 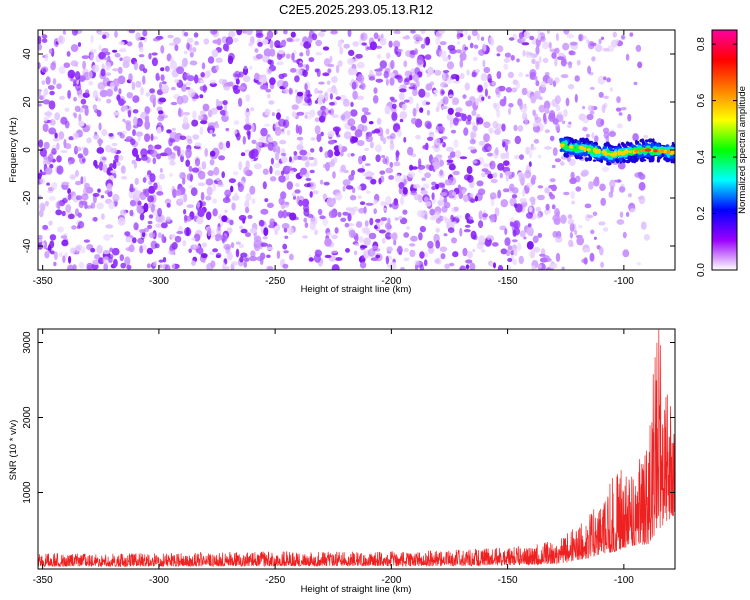 What do you see at coordinates (701, 213) in the screenshot?
I see `colorbar-tick-label: 0.2` at bounding box center [701, 213].